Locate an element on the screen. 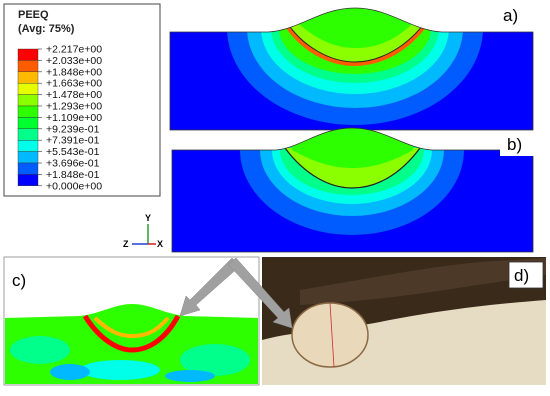 This screenshot has height=396, width=550. legend-label: +1.848e-01 is located at coordinates (73, 175).